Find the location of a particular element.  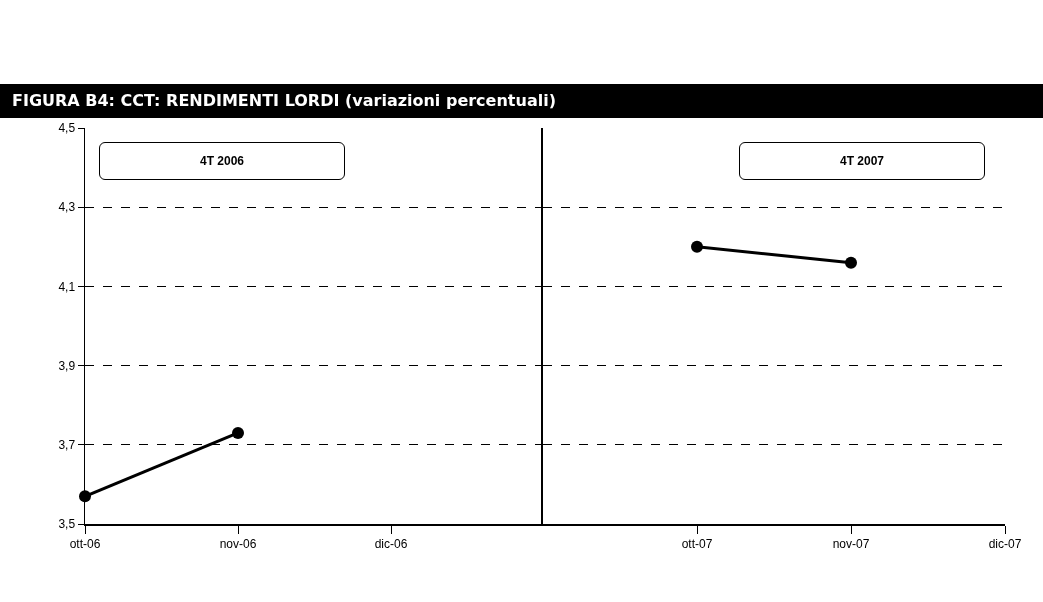

x-tick-label: dic-06 is located at coordinates (391, 543).